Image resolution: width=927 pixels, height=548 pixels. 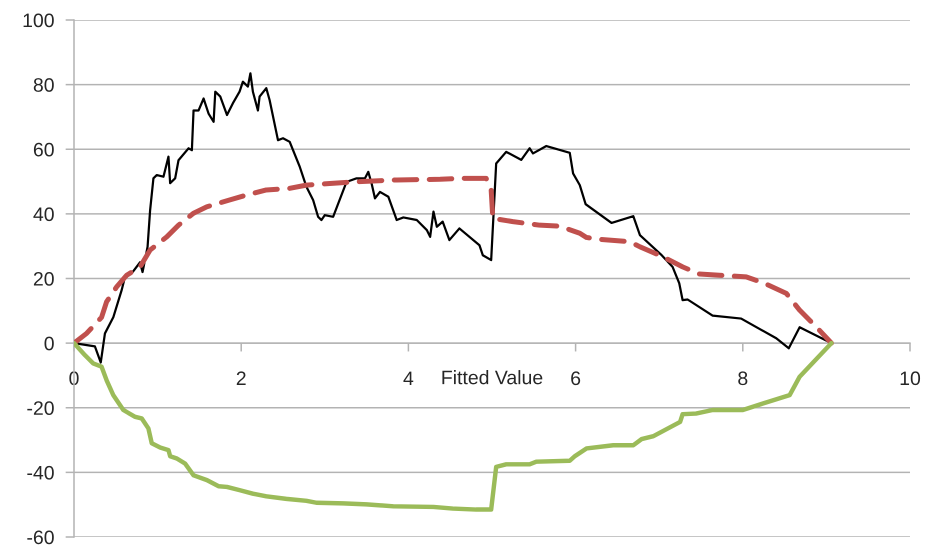 What do you see at coordinates (575, 378) in the screenshot?
I see `x-tick-label: 6` at bounding box center [575, 378].